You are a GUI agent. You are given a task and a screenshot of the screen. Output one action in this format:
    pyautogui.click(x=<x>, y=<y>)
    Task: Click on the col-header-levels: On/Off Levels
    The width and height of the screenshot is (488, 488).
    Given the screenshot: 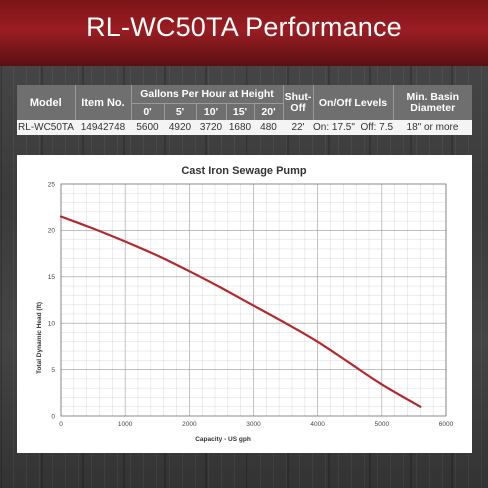 What is the action you would take?
    pyautogui.click(x=353, y=103)
    